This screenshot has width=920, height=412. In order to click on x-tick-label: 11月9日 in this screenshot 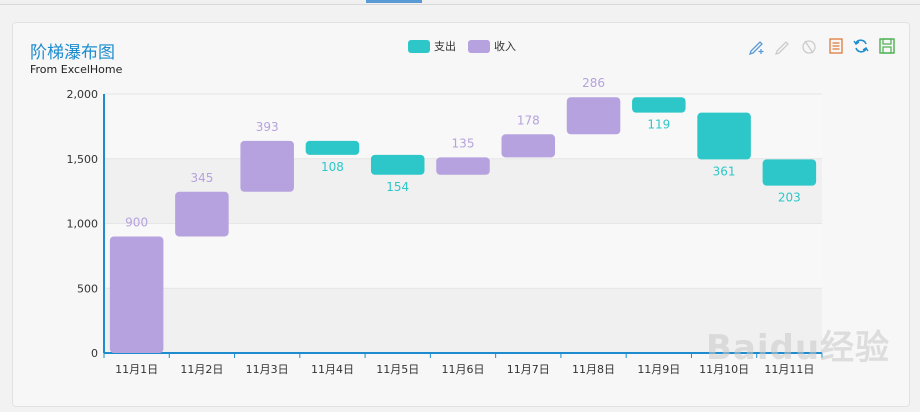, I will do `click(658, 369)`.